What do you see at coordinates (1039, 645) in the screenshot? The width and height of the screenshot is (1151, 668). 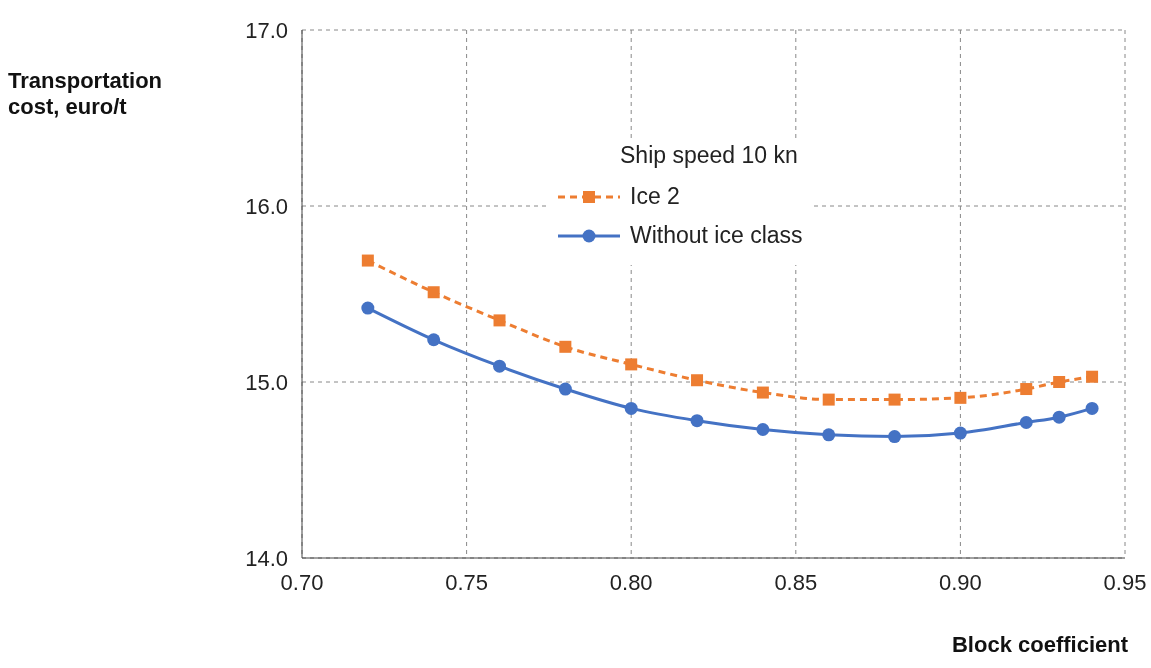 I see `x-axis-title: Block coefficient` at bounding box center [1039, 645].